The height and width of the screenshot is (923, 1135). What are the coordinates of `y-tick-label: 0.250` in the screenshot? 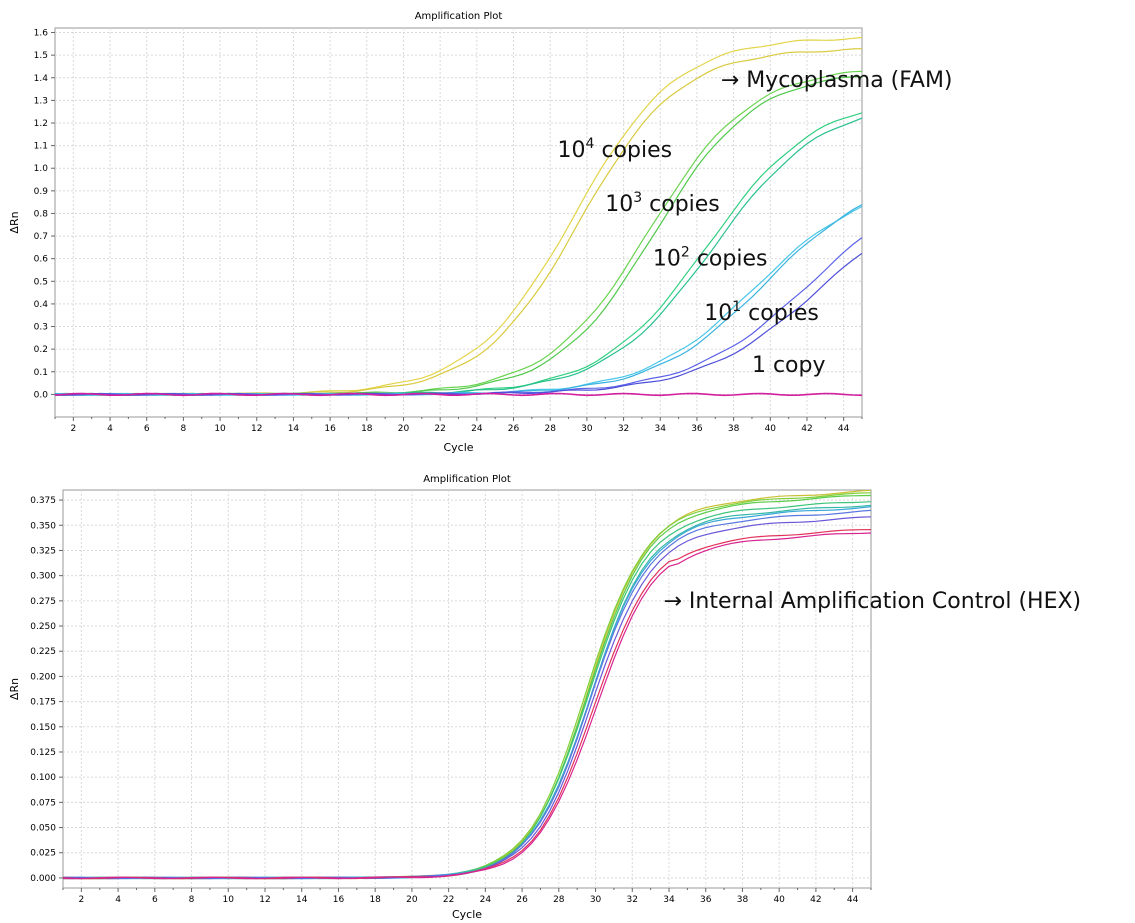 It's located at (43, 627).